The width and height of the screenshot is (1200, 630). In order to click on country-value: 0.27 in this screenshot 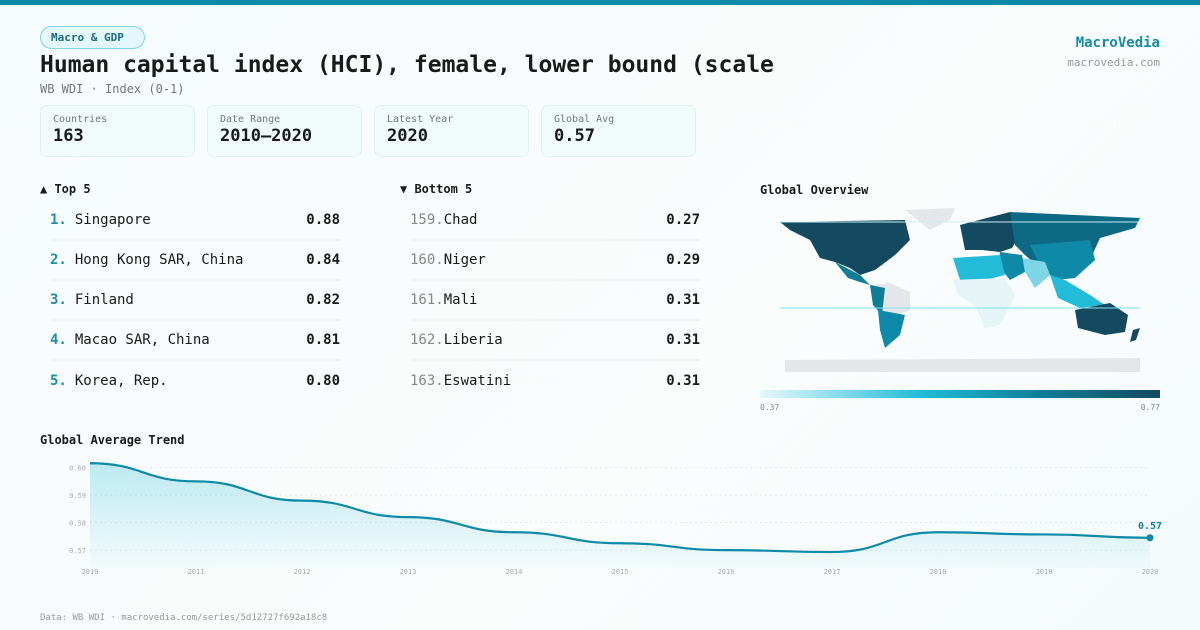, I will do `click(683, 220)`.